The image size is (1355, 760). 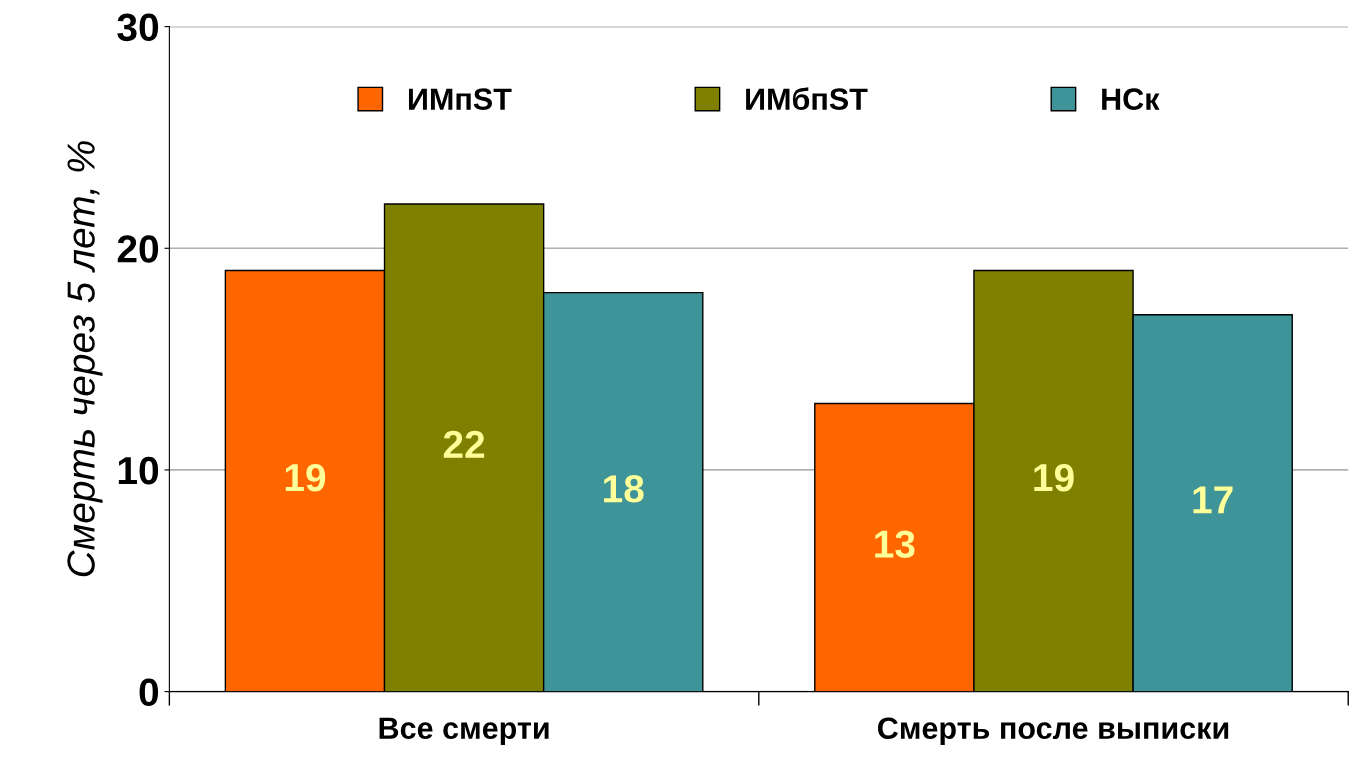 What do you see at coordinates (460, 99) in the screenshot?
I see `legend-label: ИМпST` at bounding box center [460, 99].